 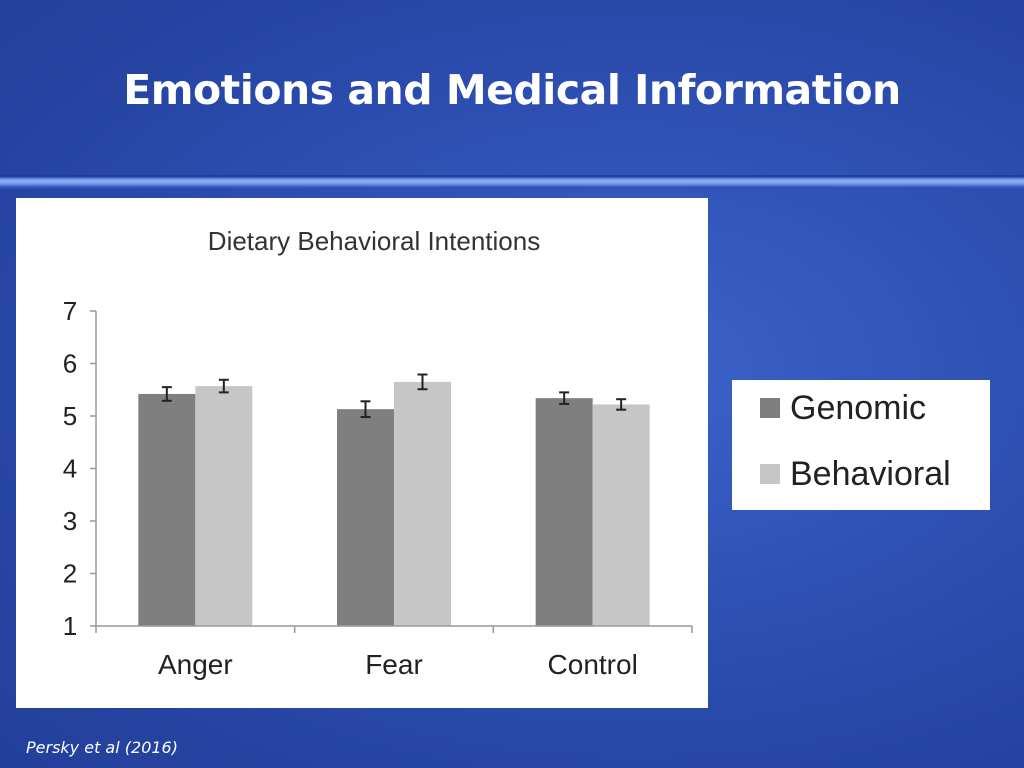 I want to click on slide-title: Emotions and Medical Information, so click(x=512, y=90).